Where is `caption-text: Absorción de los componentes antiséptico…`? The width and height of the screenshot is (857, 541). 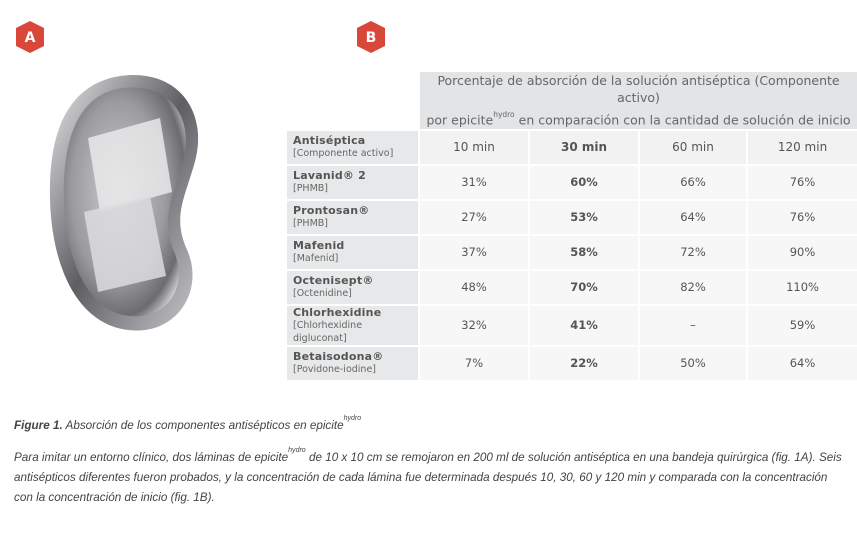 caption-text: Absorción de los componentes antiséptico… is located at coordinates (204, 425).